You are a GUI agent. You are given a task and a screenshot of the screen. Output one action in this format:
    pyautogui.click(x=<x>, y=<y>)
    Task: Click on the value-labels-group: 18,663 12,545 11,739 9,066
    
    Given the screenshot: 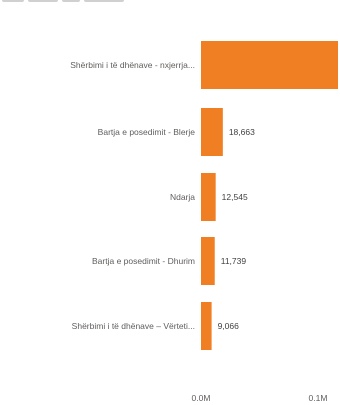 What is the action you would take?
    pyautogui.click(x=236, y=229)
    